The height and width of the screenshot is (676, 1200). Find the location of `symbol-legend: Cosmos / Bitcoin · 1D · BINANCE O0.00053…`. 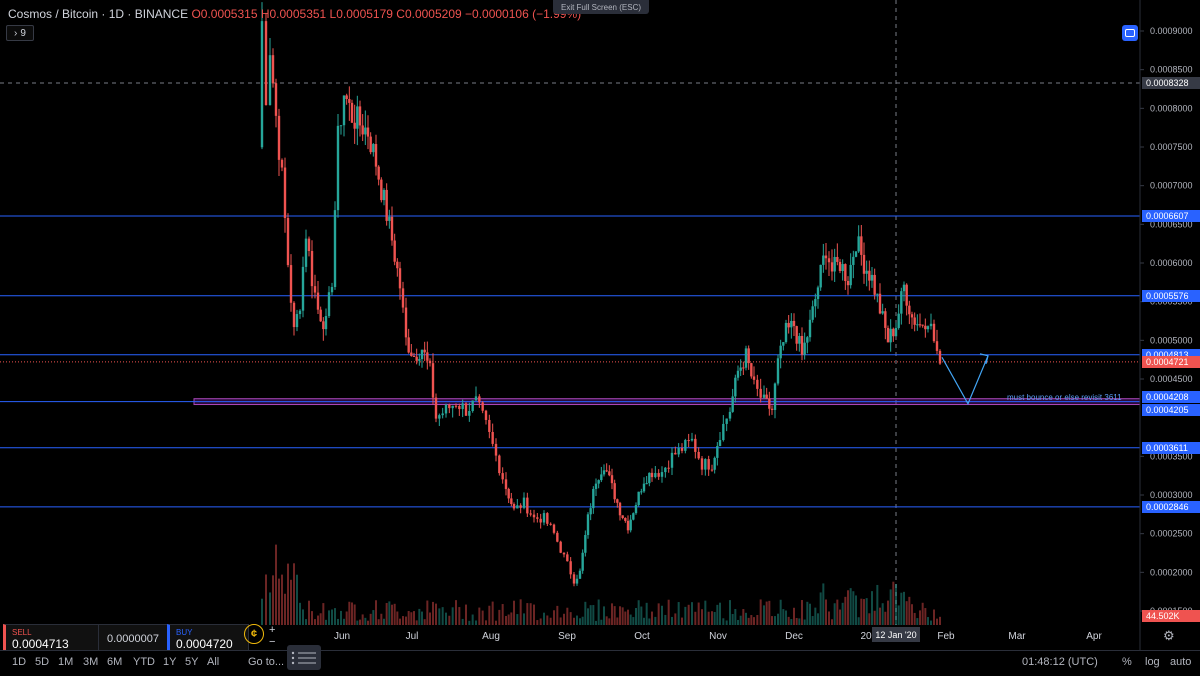

symbol-legend: Cosmos / Bitcoin · 1D · BINANCE O0.00053… is located at coordinates (295, 14).